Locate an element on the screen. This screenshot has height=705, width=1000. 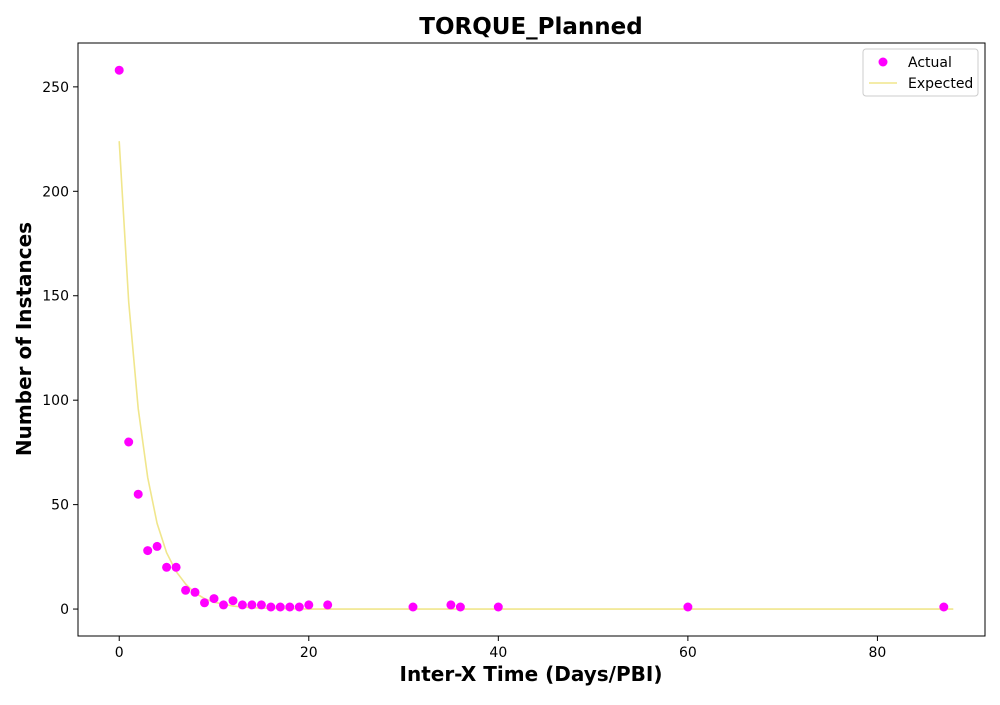
y-tick-label: 150 is located at coordinates (55, 297).